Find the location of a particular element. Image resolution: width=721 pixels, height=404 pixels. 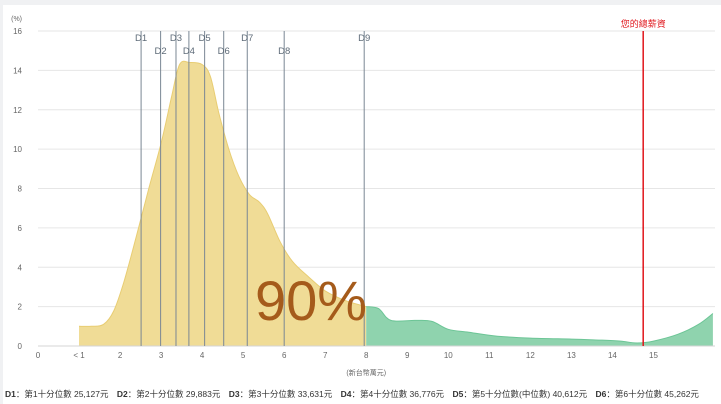

x-tick-label: 12 is located at coordinates (530, 355).